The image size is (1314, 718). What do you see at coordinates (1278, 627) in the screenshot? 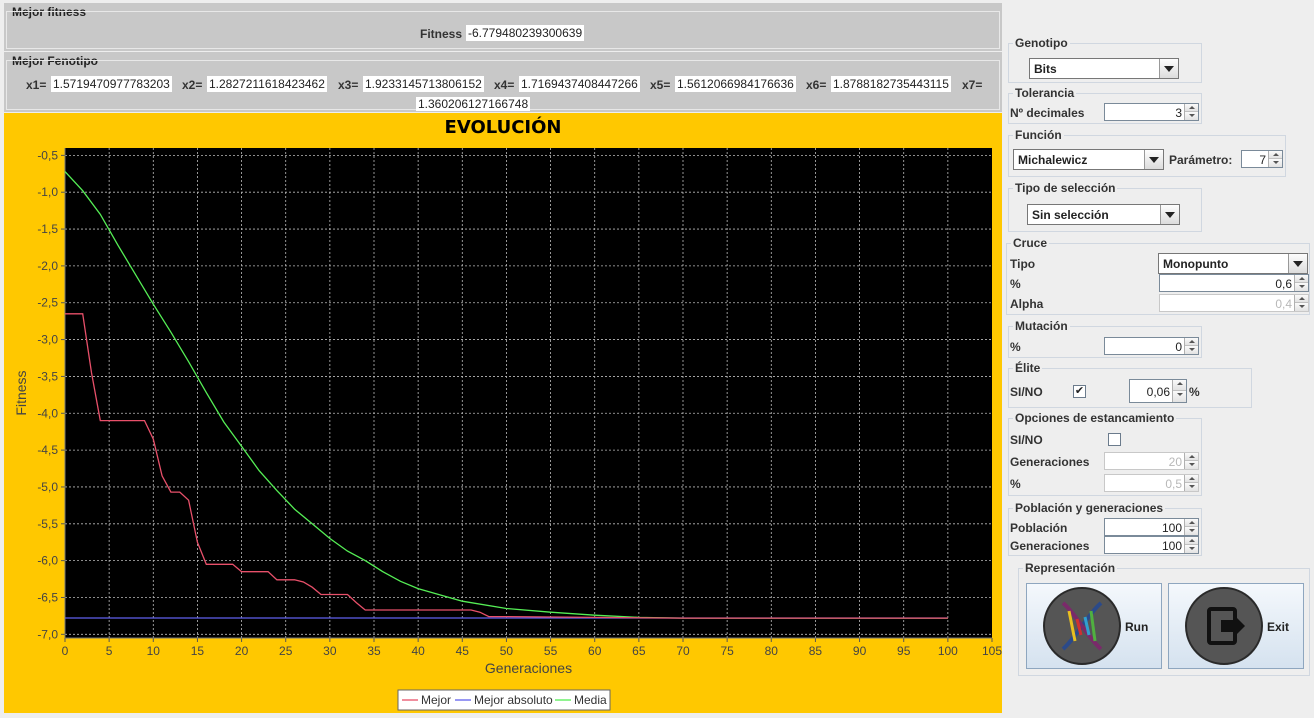
I see `exit-label: Exit` at bounding box center [1278, 627].